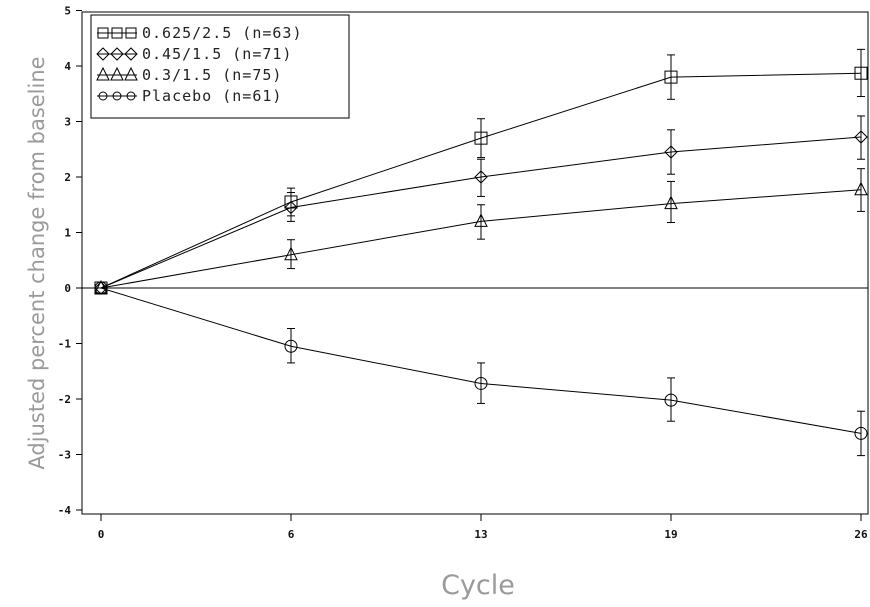  I want to click on x-tick-label: 19, so click(670, 534).